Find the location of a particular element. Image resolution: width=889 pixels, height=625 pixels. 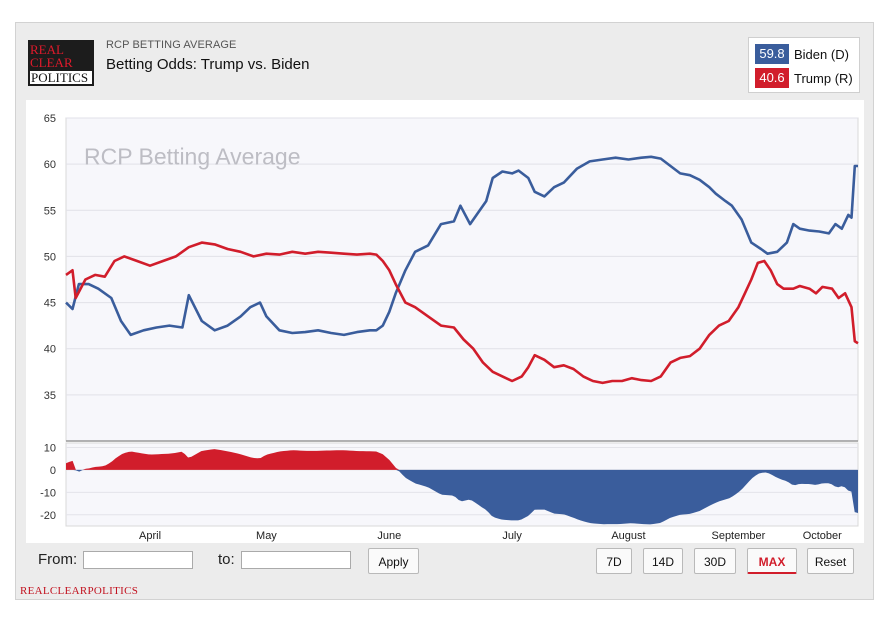

to-label: to: is located at coordinates (226, 559).